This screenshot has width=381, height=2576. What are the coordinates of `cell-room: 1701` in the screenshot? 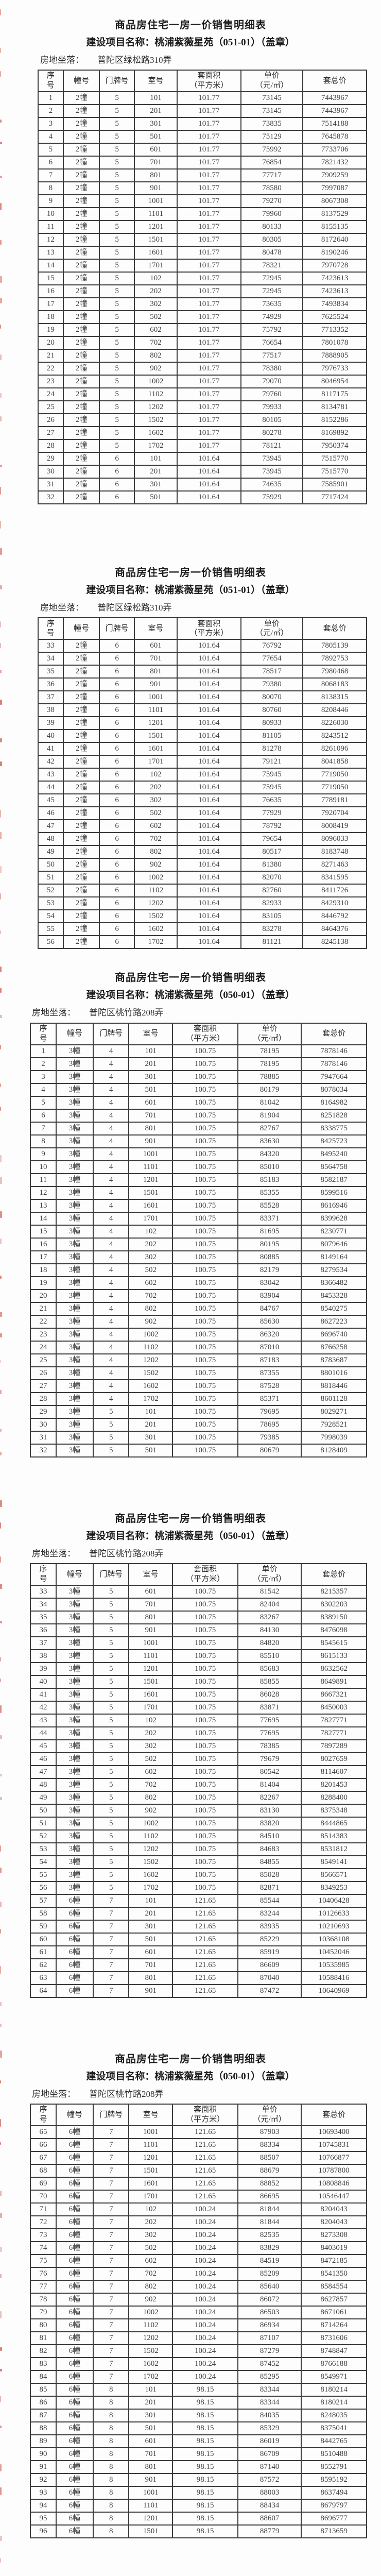 It's located at (151, 1707).